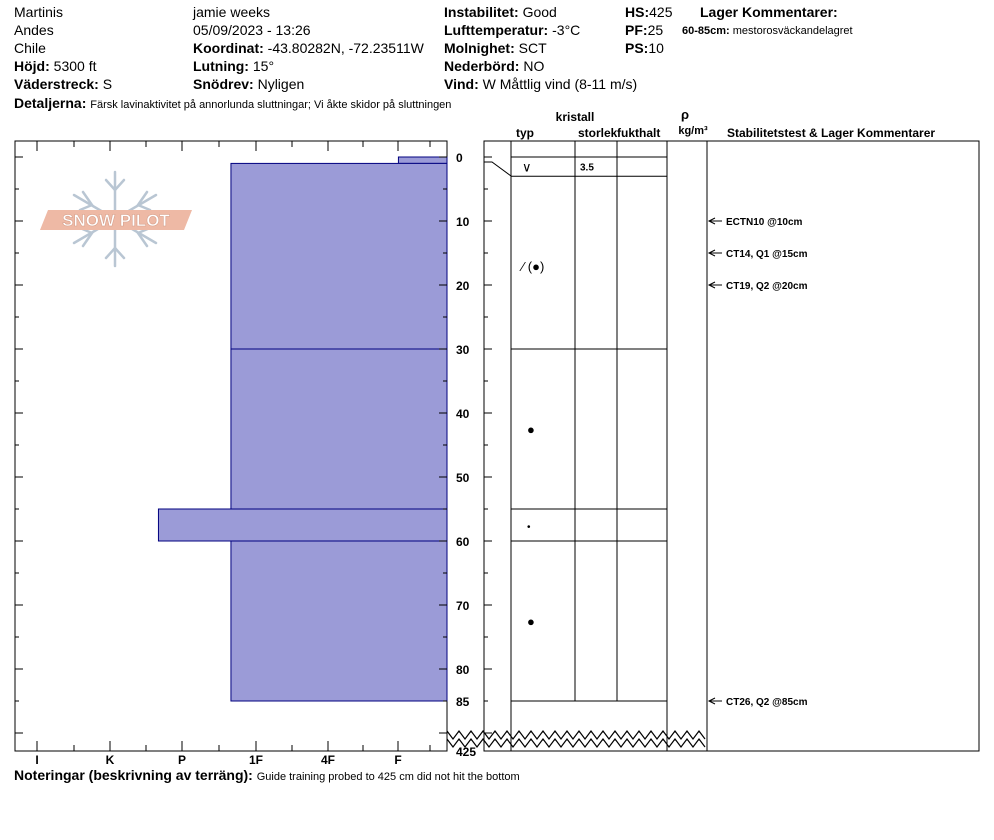 This screenshot has height=840, width=994. I want to click on aspect-value: S, so click(107, 84).